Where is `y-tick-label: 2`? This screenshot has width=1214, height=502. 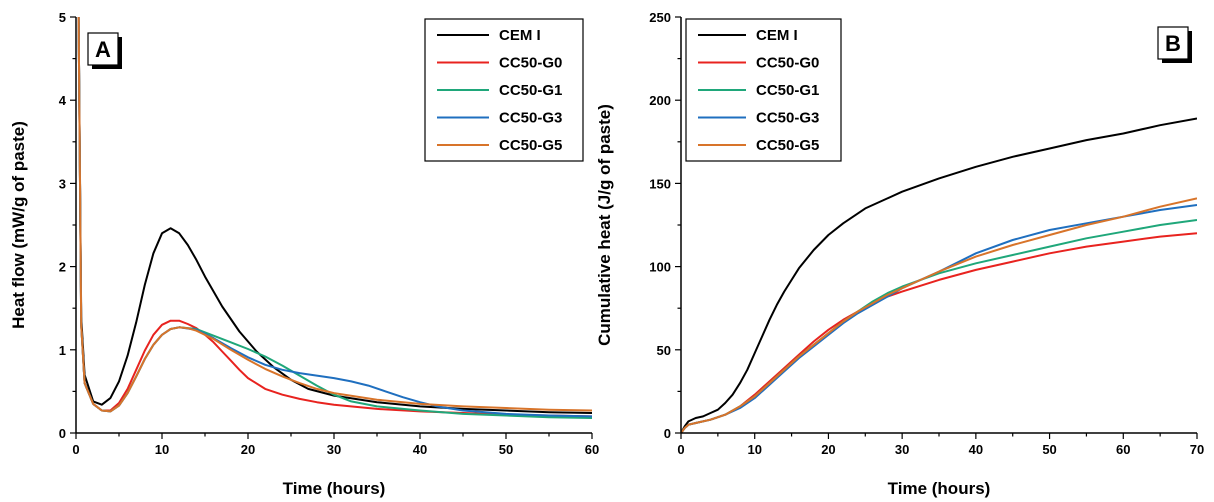 y-tick-label: 2 is located at coordinates (62, 267).